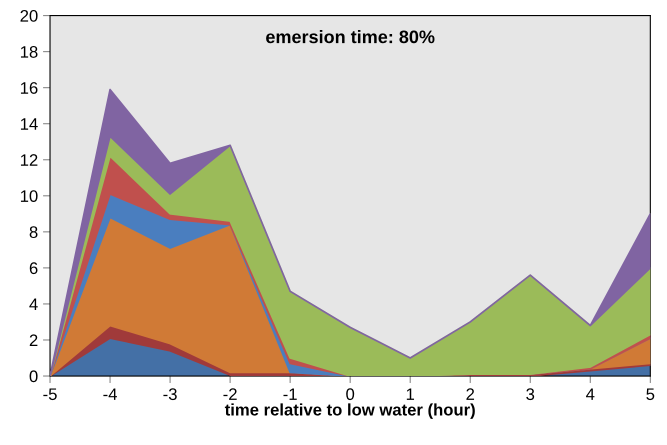  What do you see at coordinates (350, 394) in the screenshot?
I see `x-tick-label: 0` at bounding box center [350, 394].